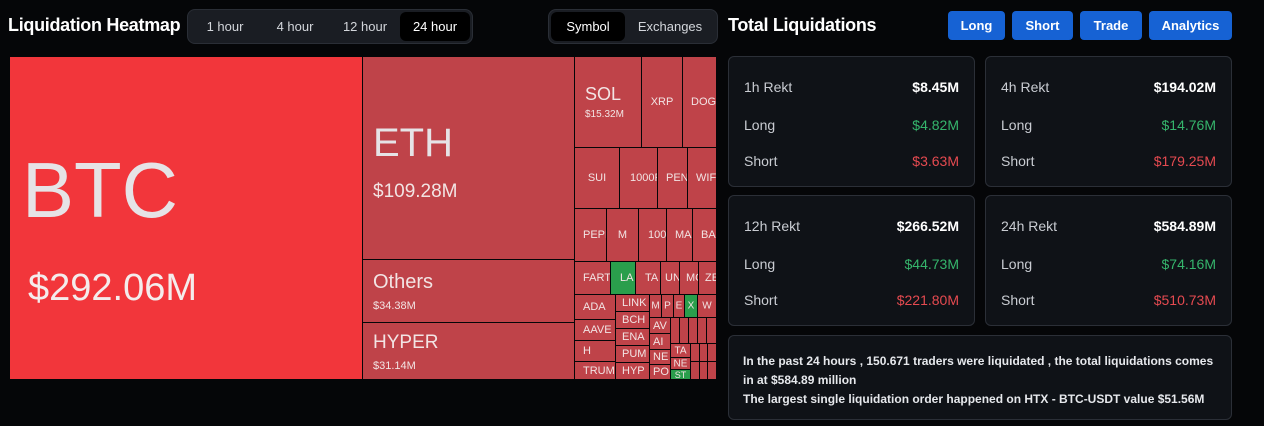 This screenshot has height=426, width=1264. I want to click on timeframe-24h-tab: 24 hour, so click(435, 26).